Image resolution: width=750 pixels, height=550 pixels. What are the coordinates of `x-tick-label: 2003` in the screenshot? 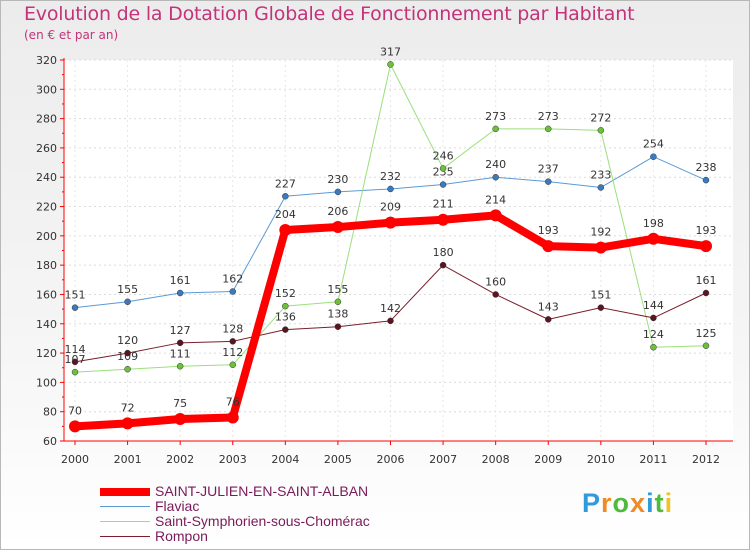 It's located at (233, 459).